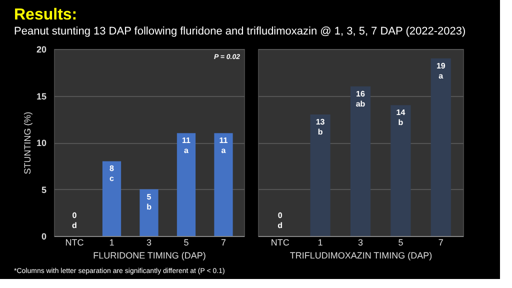 This screenshot has width=512, height=288. Describe the element at coordinates (41, 96) in the screenshot. I see `y-tick-label: 15` at that location.